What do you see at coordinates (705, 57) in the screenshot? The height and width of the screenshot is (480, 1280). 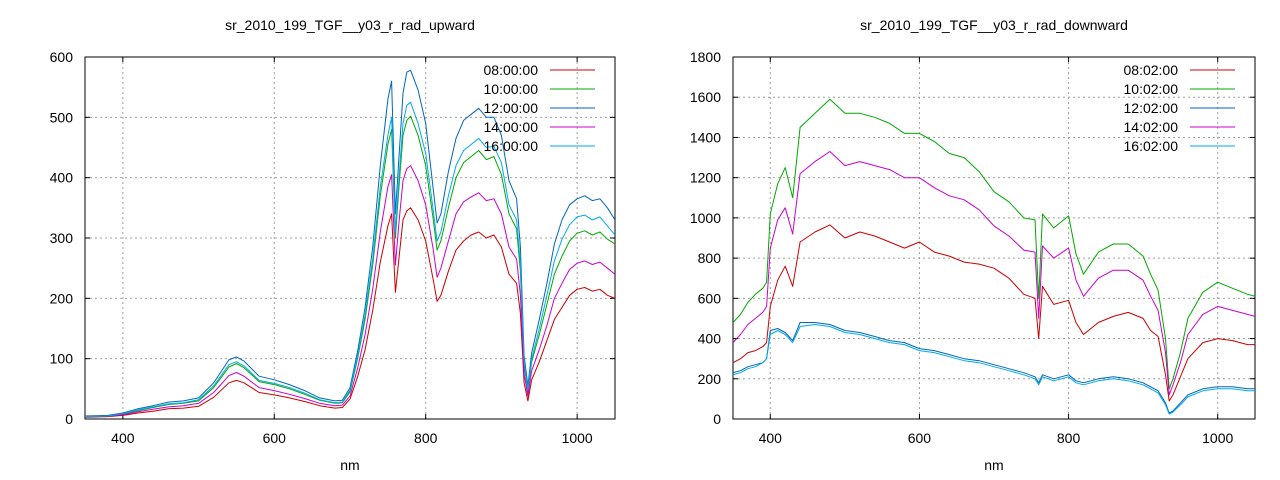 I see `y-tick-label: 1800` at bounding box center [705, 57].